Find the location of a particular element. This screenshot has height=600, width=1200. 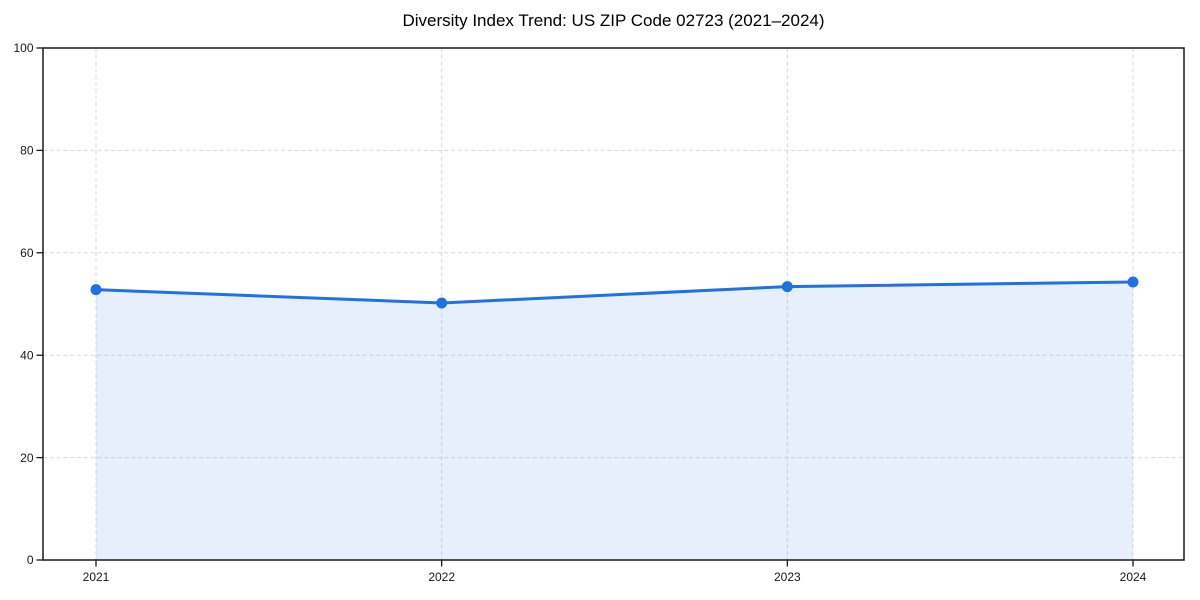

data-point-2023 is located at coordinates (787, 287).